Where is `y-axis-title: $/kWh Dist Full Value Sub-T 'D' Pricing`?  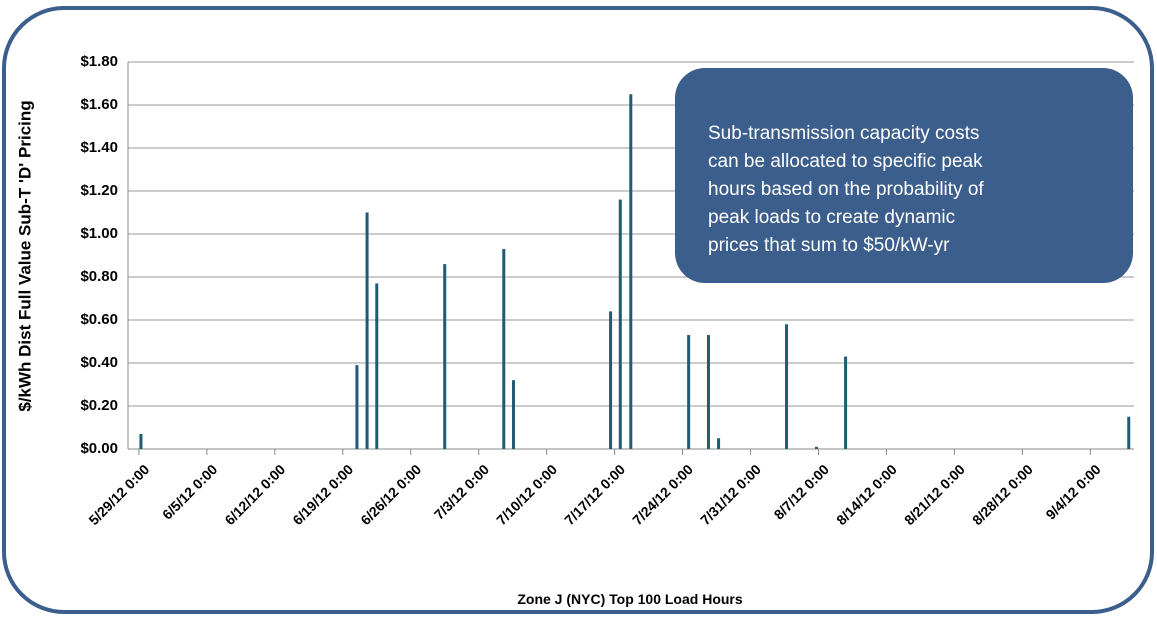
y-axis-title: $/kWh Dist Full Value Sub-T 'D' Pricing is located at coordinates (24, 255).